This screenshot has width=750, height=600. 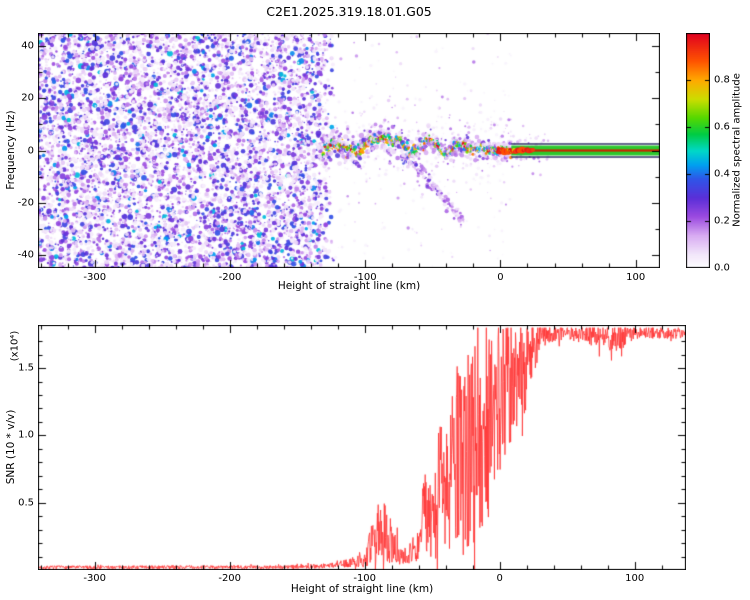 What do you see at coordinates (25, 255) in the screenshot?
I see `tick-label: -40` at bounding box center [25, 255].